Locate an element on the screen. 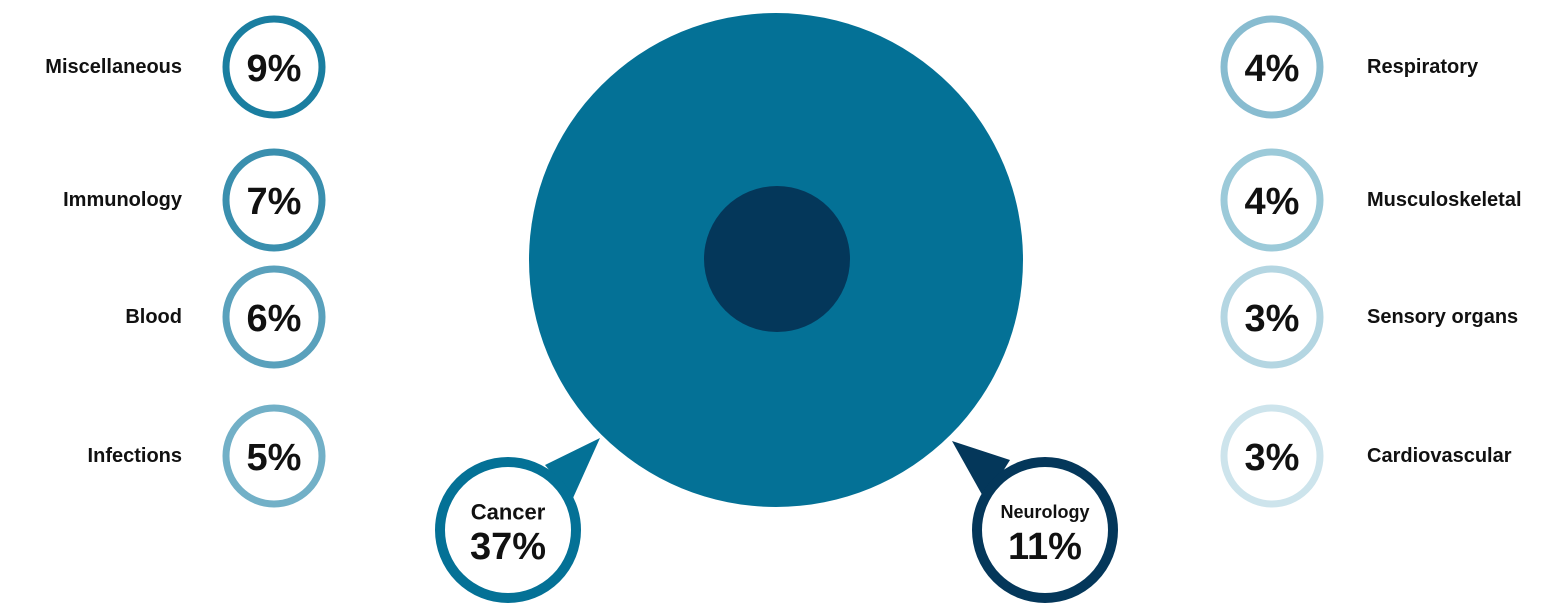 The image size is (1559, 607). neurology-value-label: 11% is located at coordinates (1045, 547).